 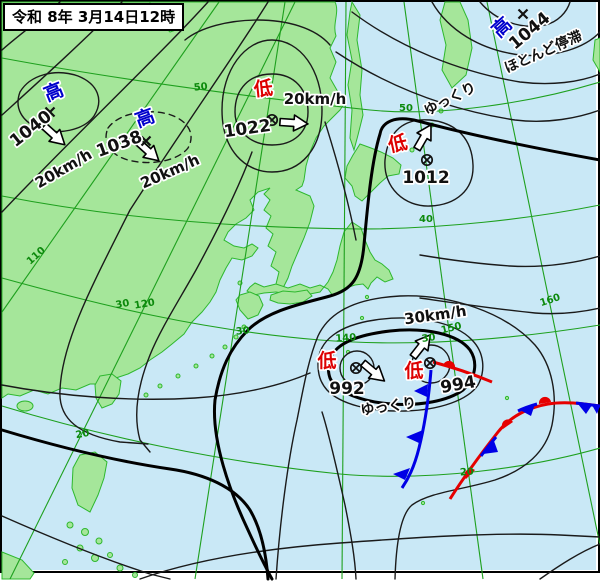 I want to click on lon-label-150: 150, so click(x=451, y=329).